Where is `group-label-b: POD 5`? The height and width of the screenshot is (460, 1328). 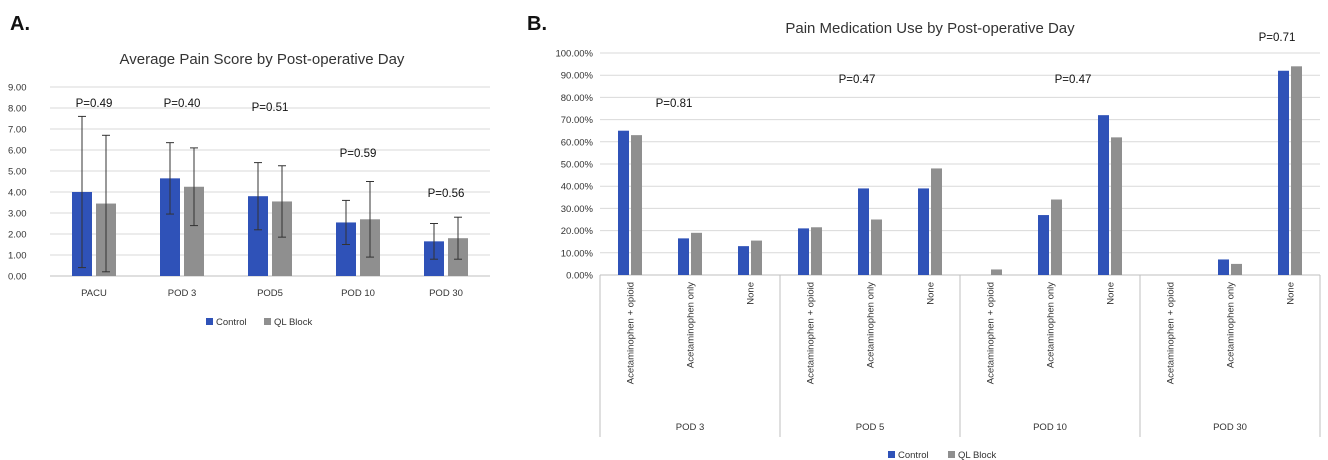 group-label-b: POD 5 is located at coordinates (870, 427).